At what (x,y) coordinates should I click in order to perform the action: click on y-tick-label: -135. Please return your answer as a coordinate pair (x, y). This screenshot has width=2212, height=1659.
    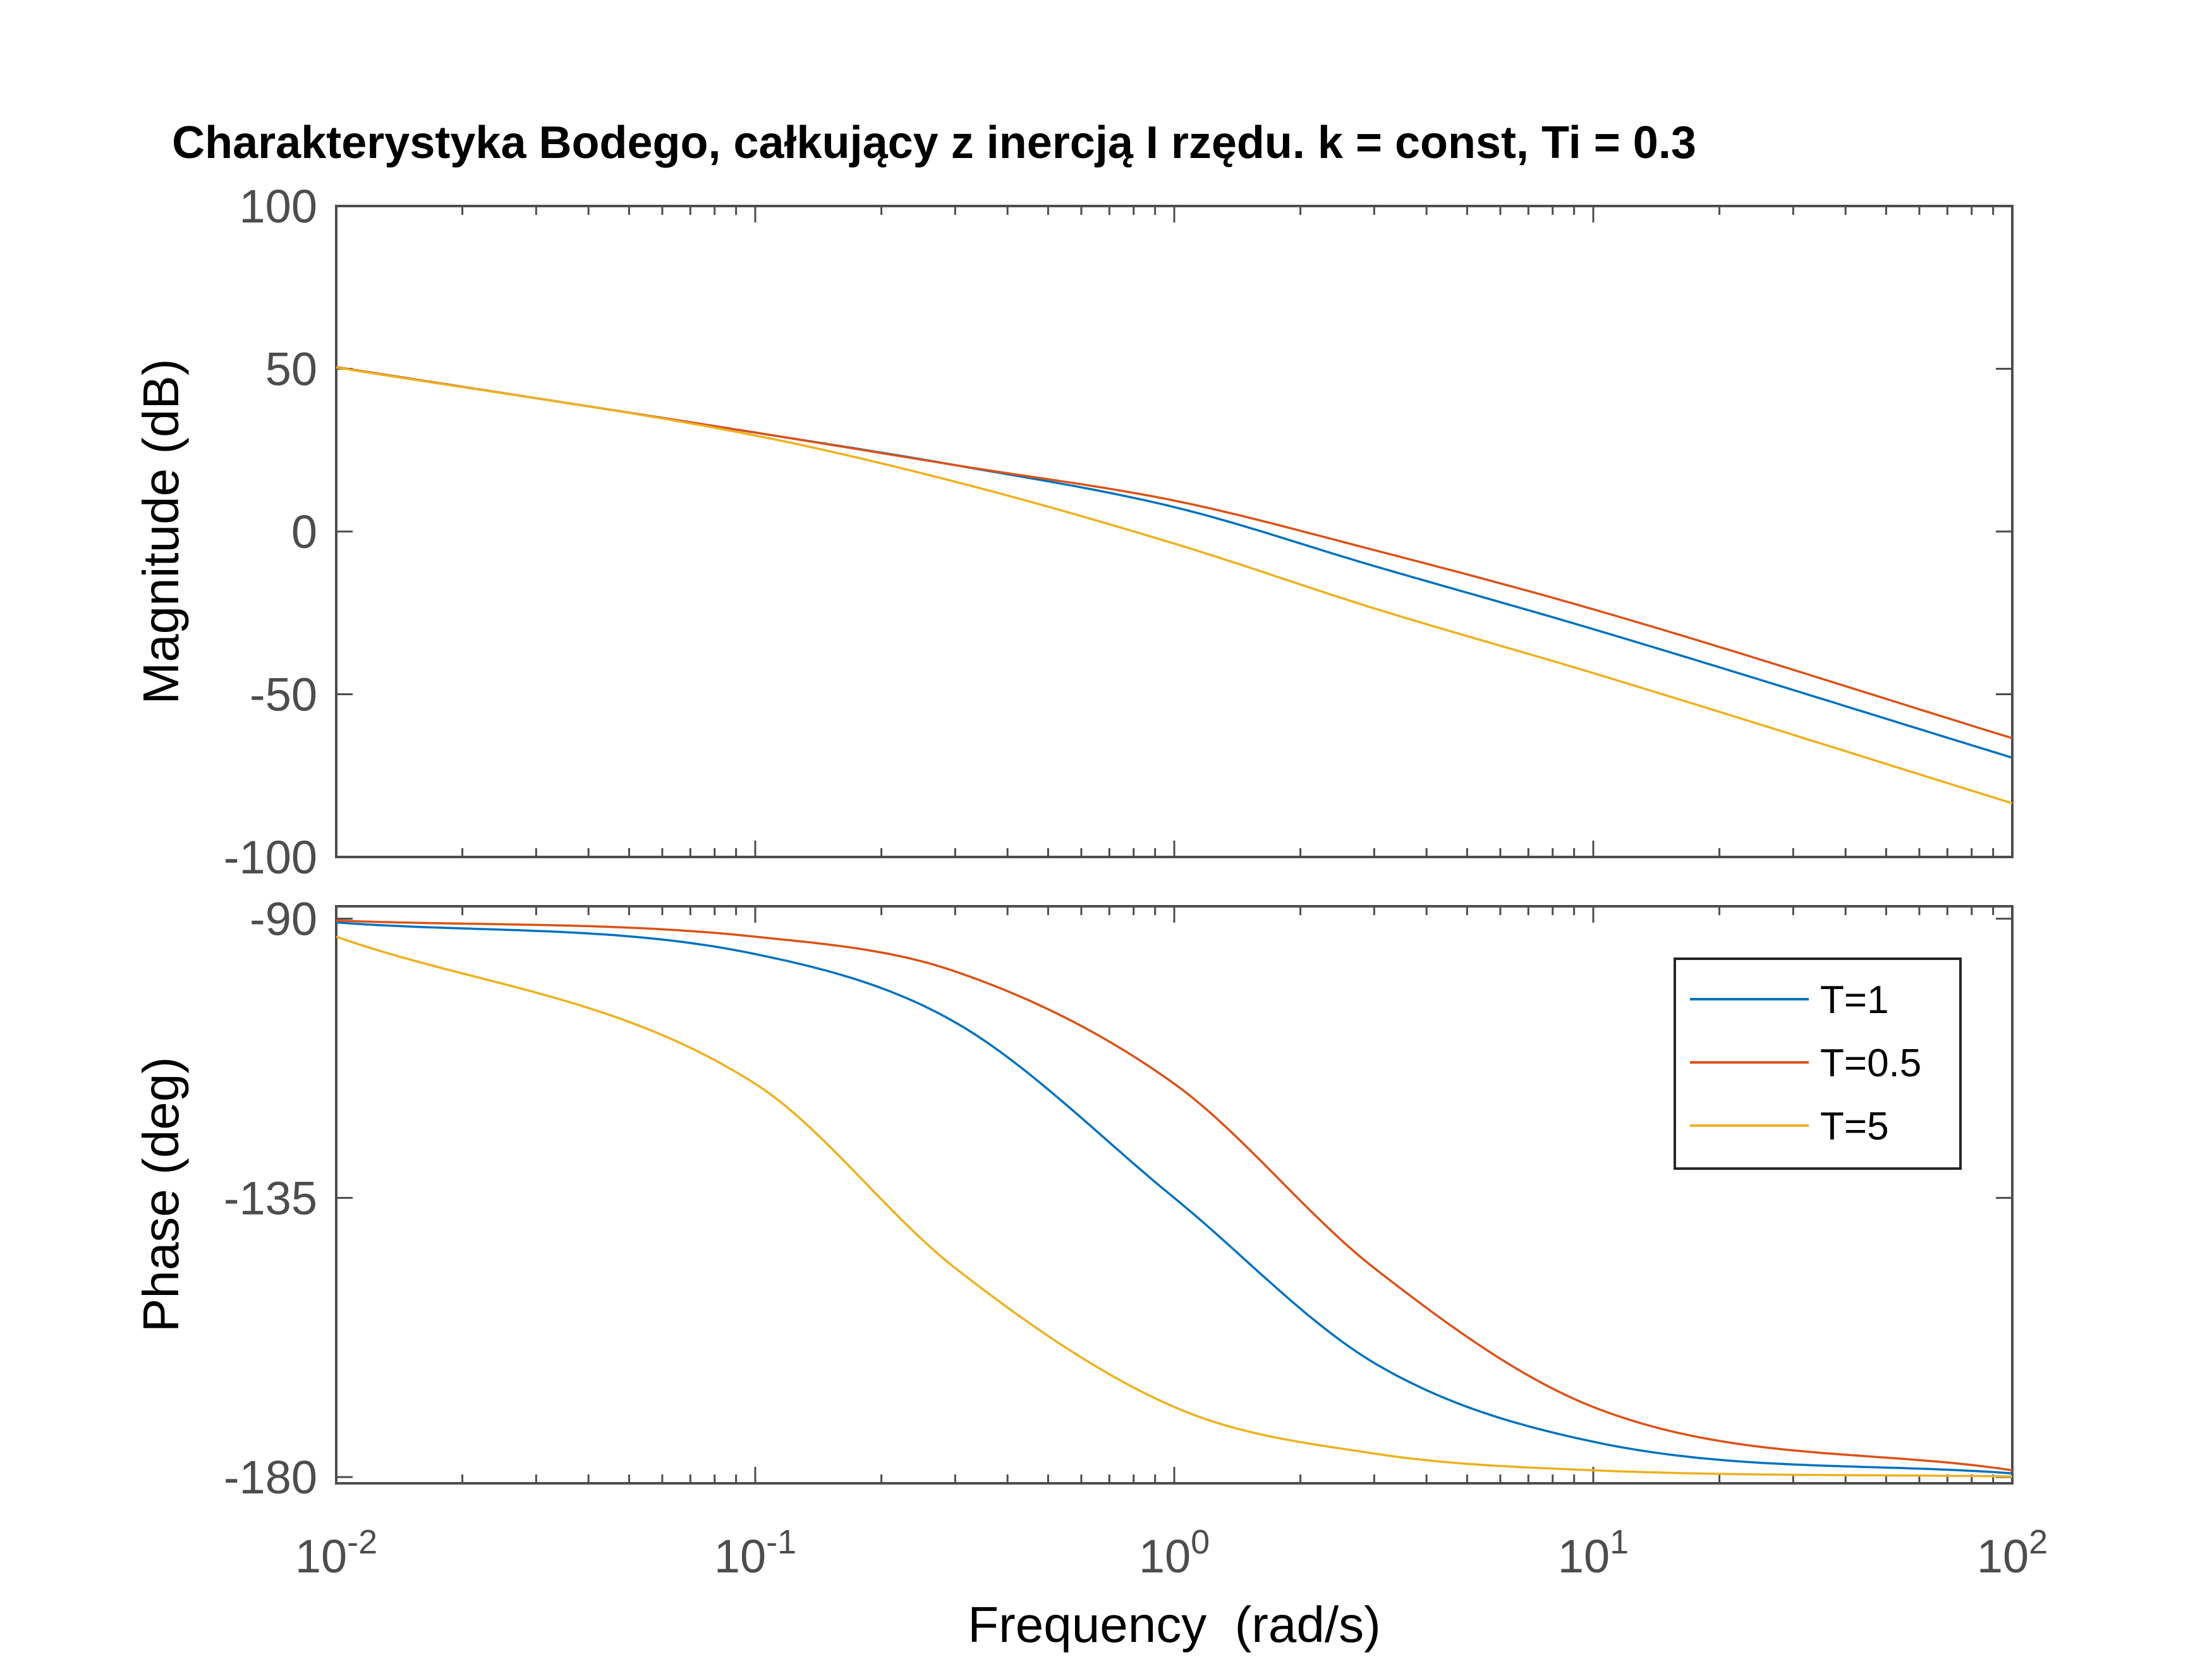
    Looking at the image, I should click on (270, 1198).